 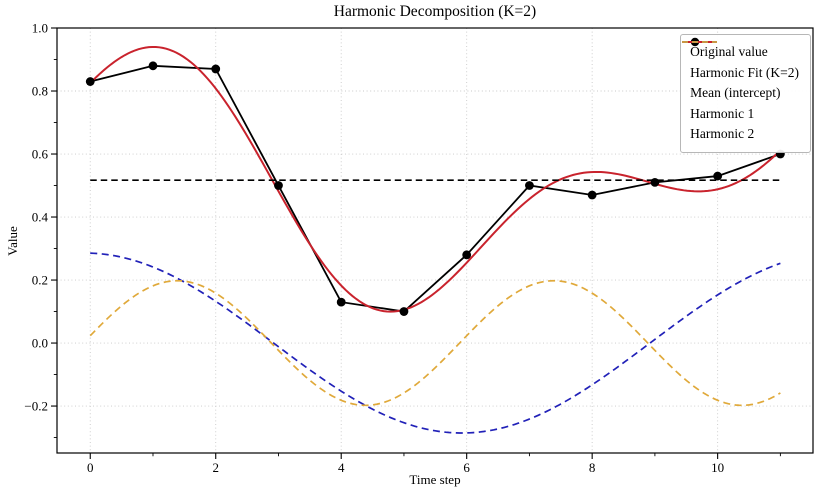 I want to click on legend-item: Harmonic 2, so click(x=740, y=93).